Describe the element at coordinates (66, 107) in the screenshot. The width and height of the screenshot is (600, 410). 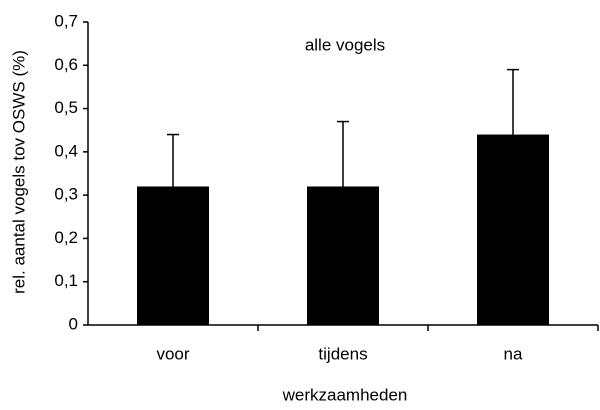
I see `y-tick-label: 0,5` at that location.